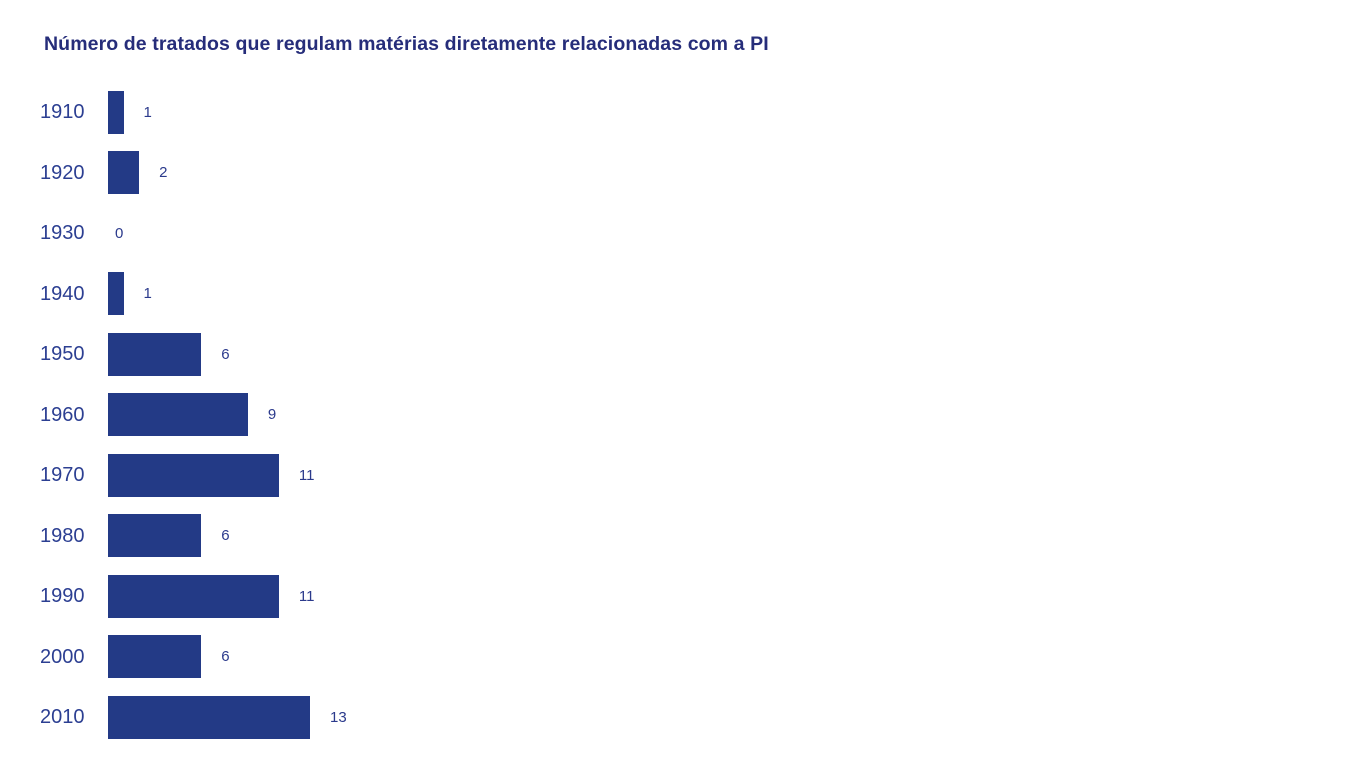 The height and width of the screenshot is (768, 1366). What do you see at coordinates (62, 354) in the screenshot?
I see `category-label: 1950` at bounding box center [62, 354].